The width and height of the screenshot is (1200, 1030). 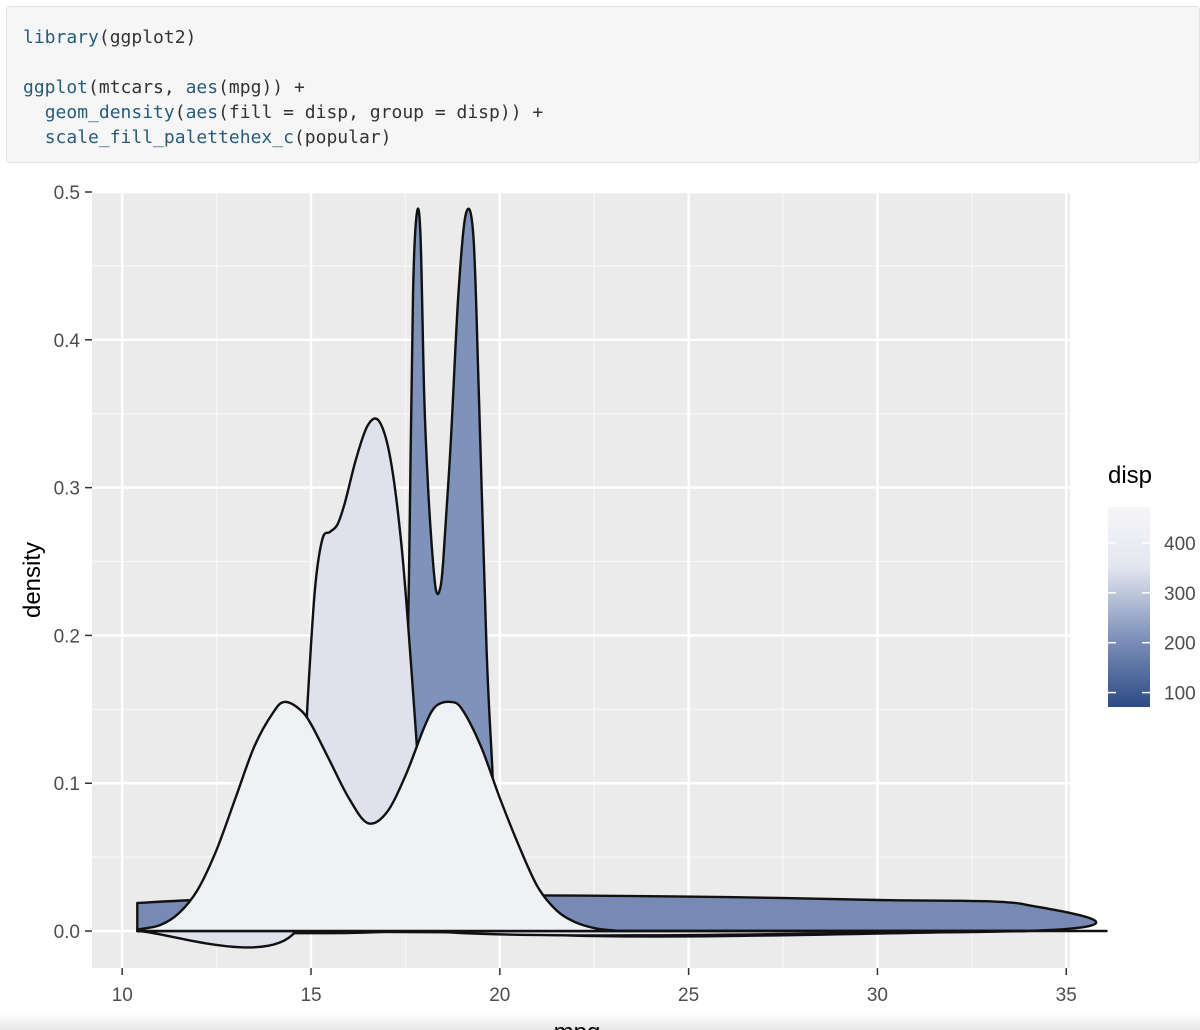 What do you see at coordinates (67, 489) in the screenshot?
I see `y-tick-label: 0.3` at bounding box center [67, 489].